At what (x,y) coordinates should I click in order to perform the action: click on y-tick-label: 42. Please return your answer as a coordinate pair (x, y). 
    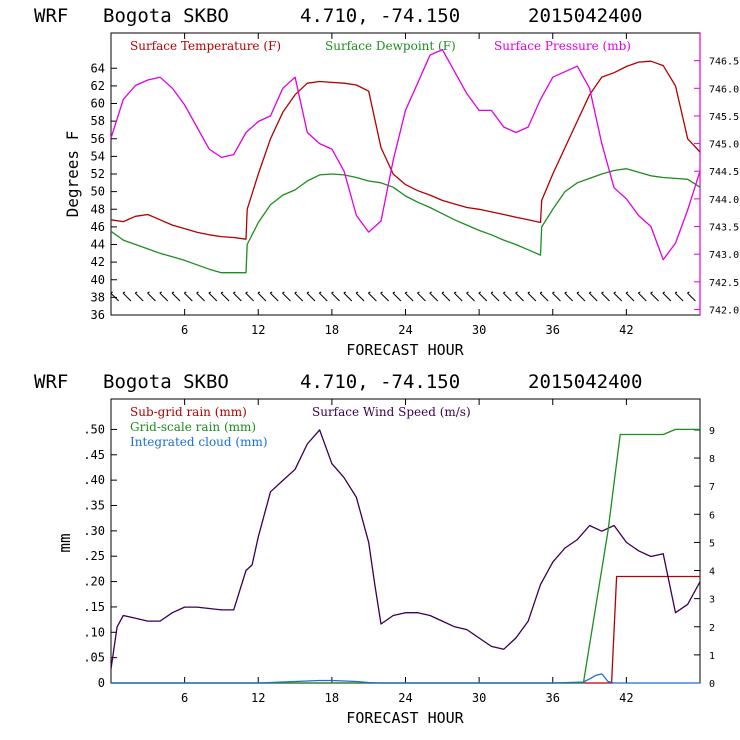
    Looking at the image, I should click on (98, 262).